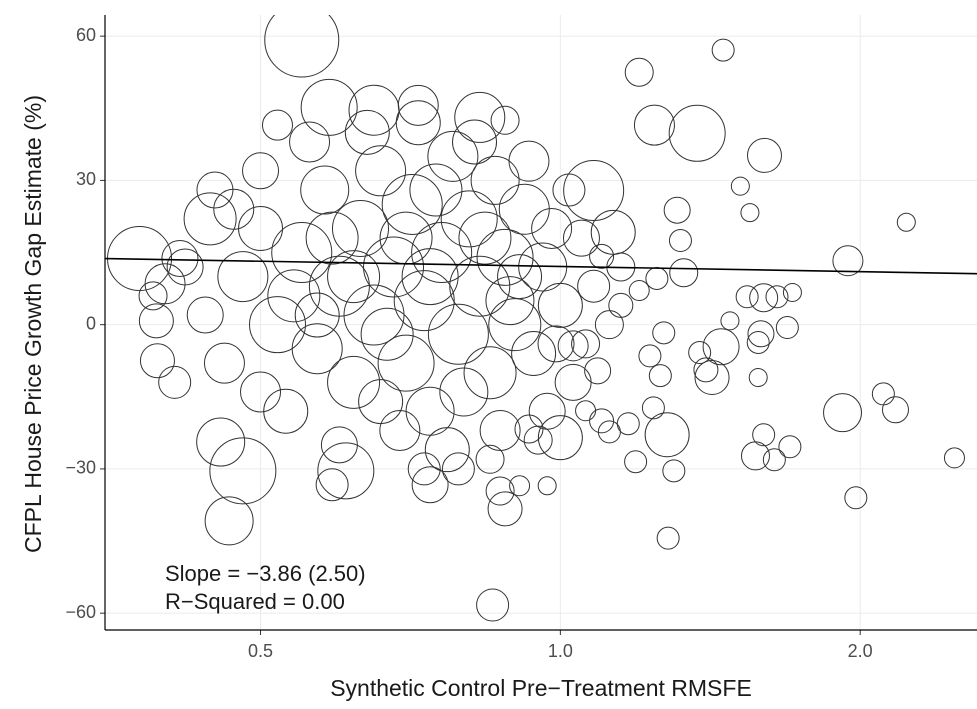 The width and height of the screenshot is (977, 709). I want to click on x-axis-title: Synthetic Control Pre−Treatment RMSFE, so click(541, 688).